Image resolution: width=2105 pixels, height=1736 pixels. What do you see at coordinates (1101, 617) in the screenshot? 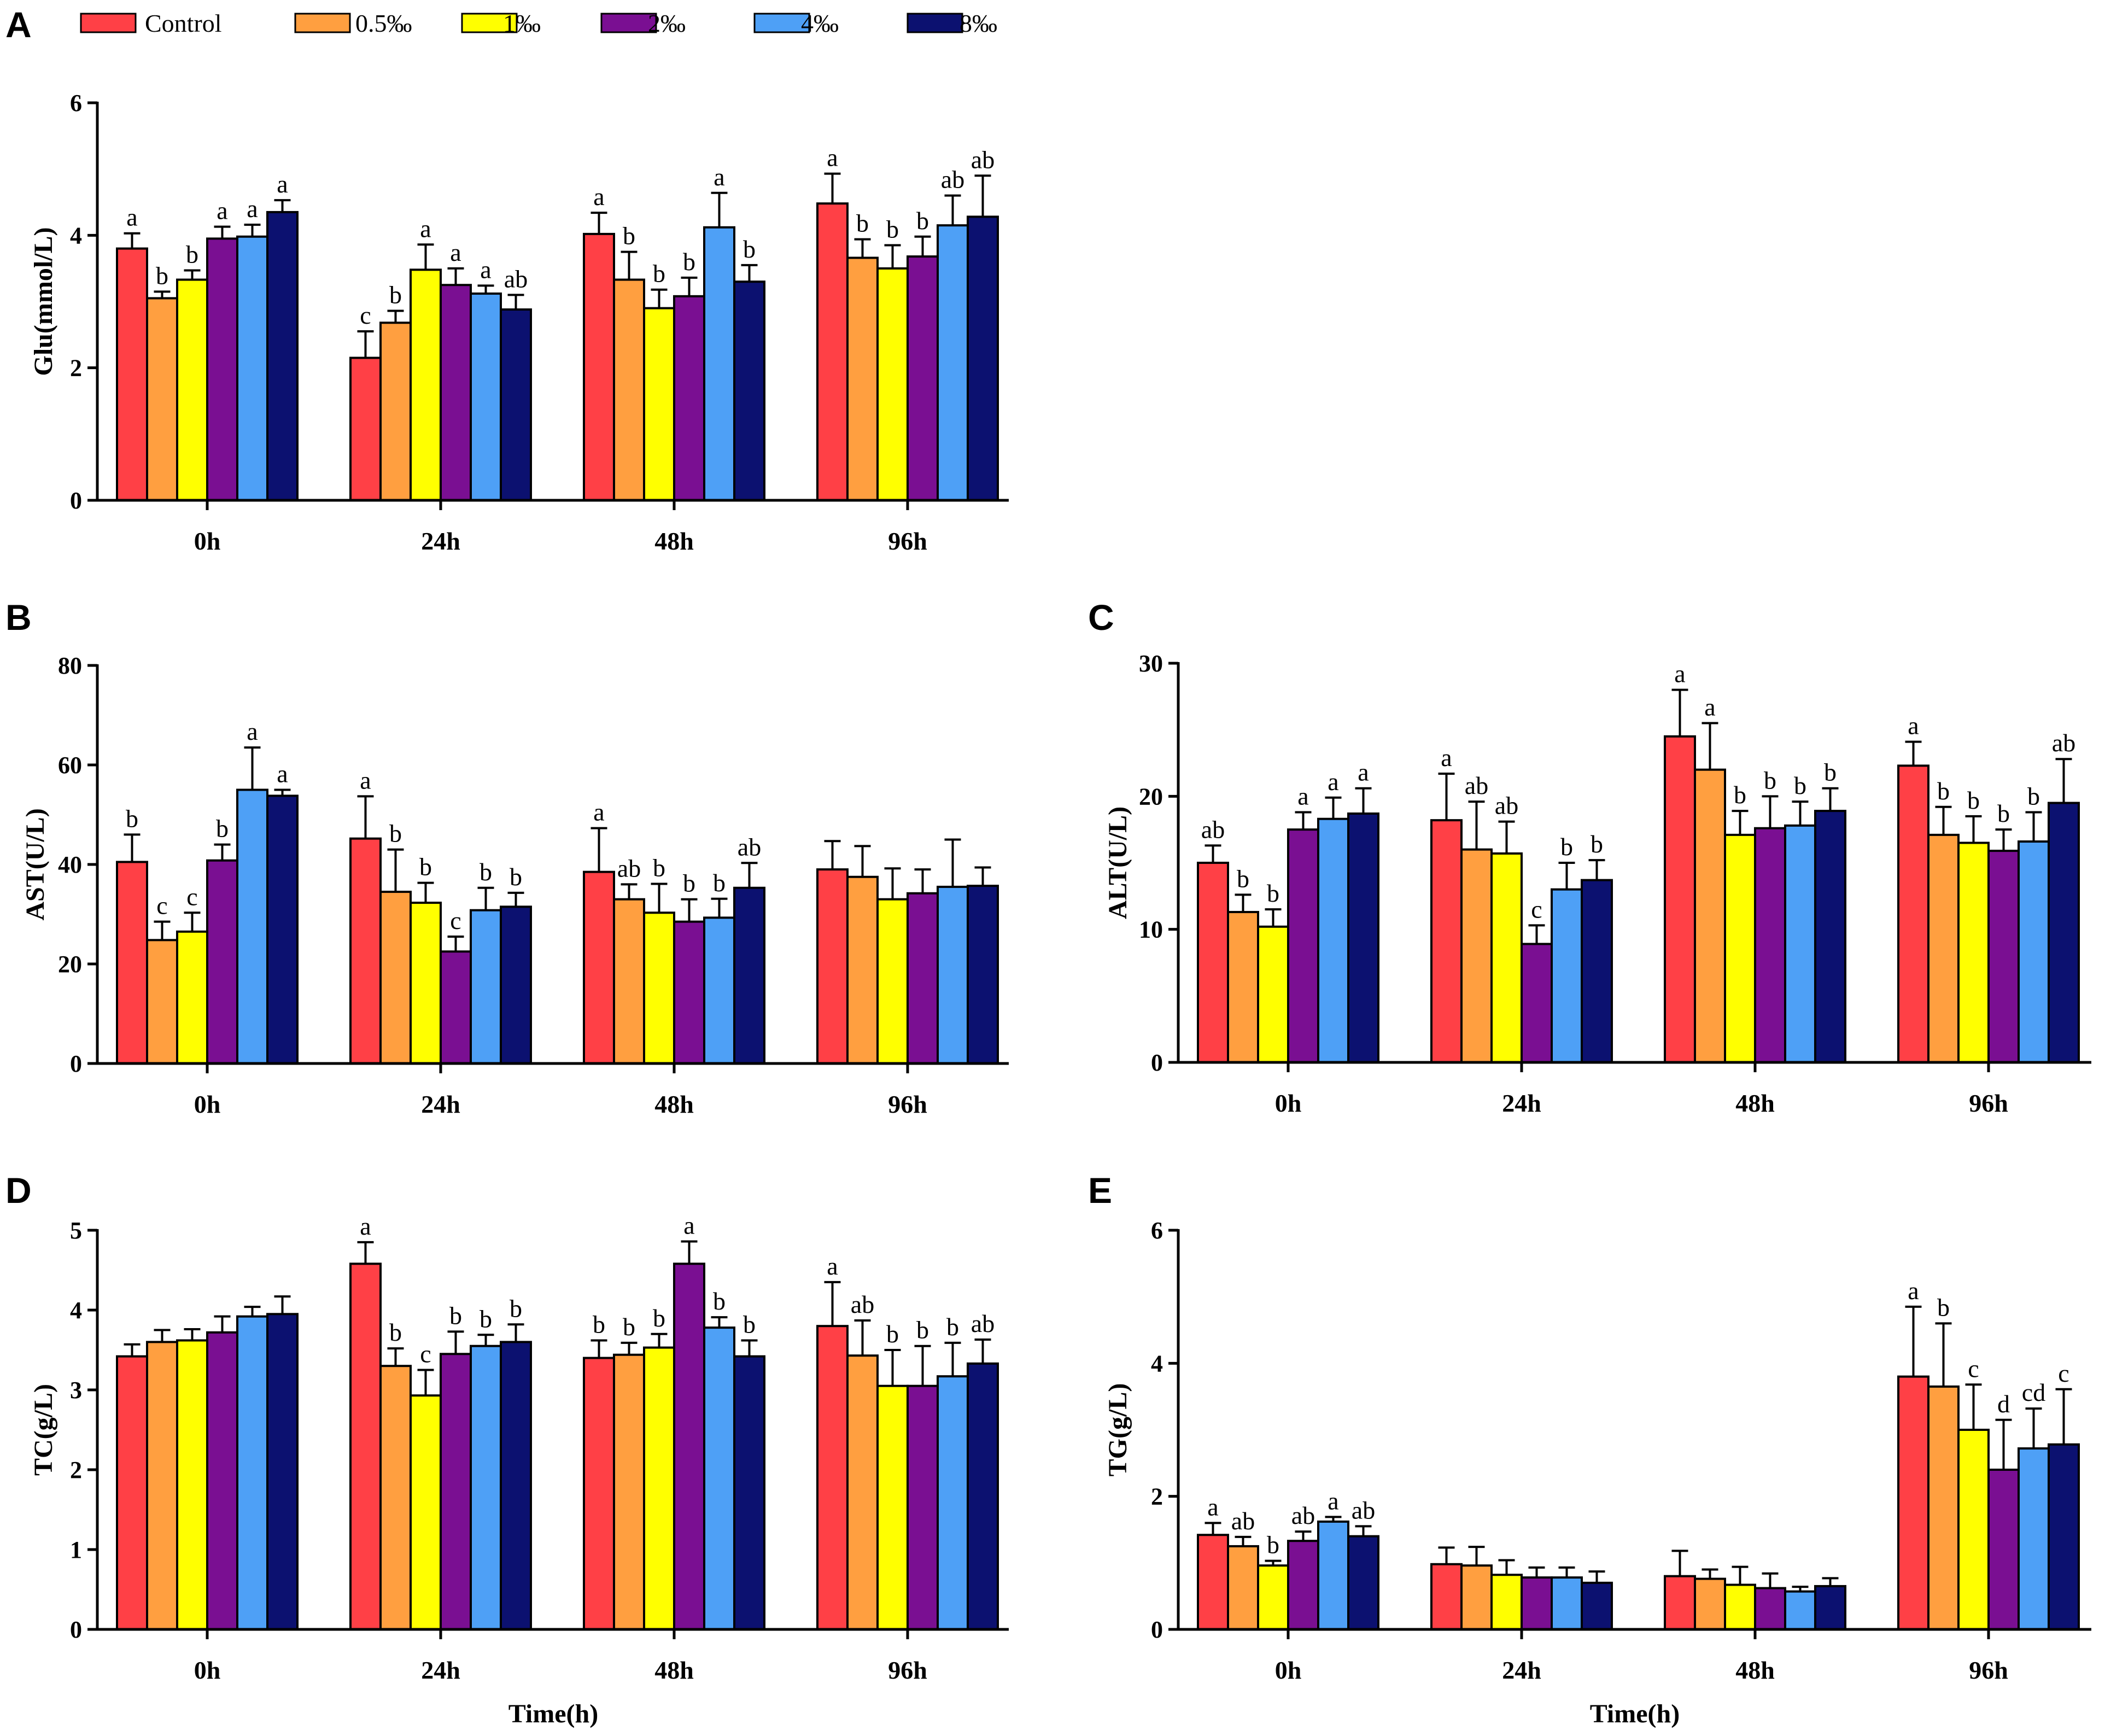
I see `panel-letter: C` at bounding box center [1101, 617].